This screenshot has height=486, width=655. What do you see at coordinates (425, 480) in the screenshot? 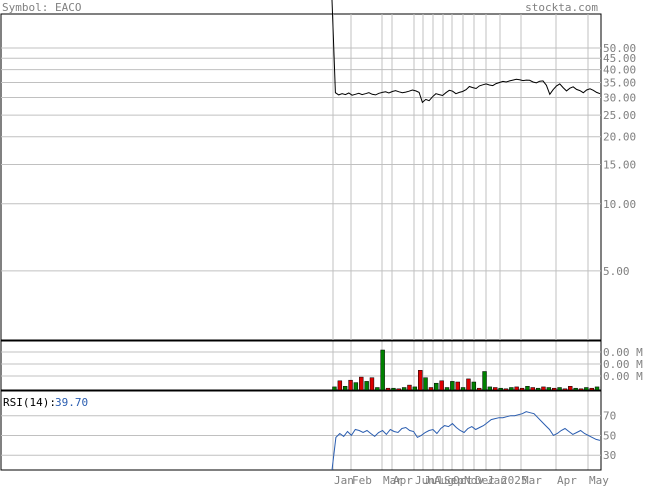
I see `x-tick-label: Jun` at bounding box center [425, 480].